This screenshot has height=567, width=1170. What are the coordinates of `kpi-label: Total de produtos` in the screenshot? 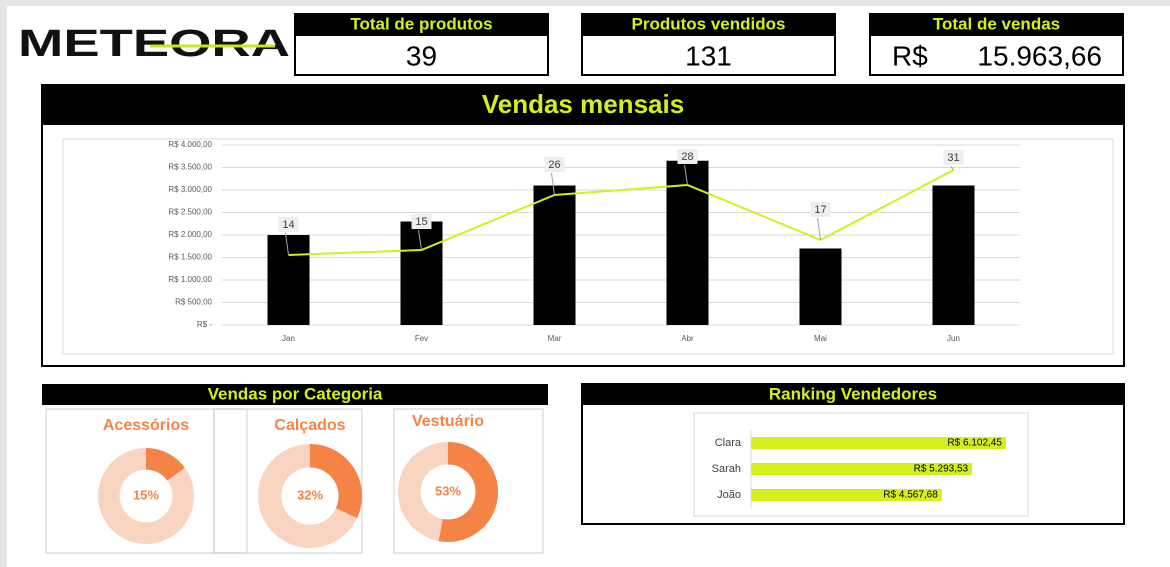 It's located at (421, 23).